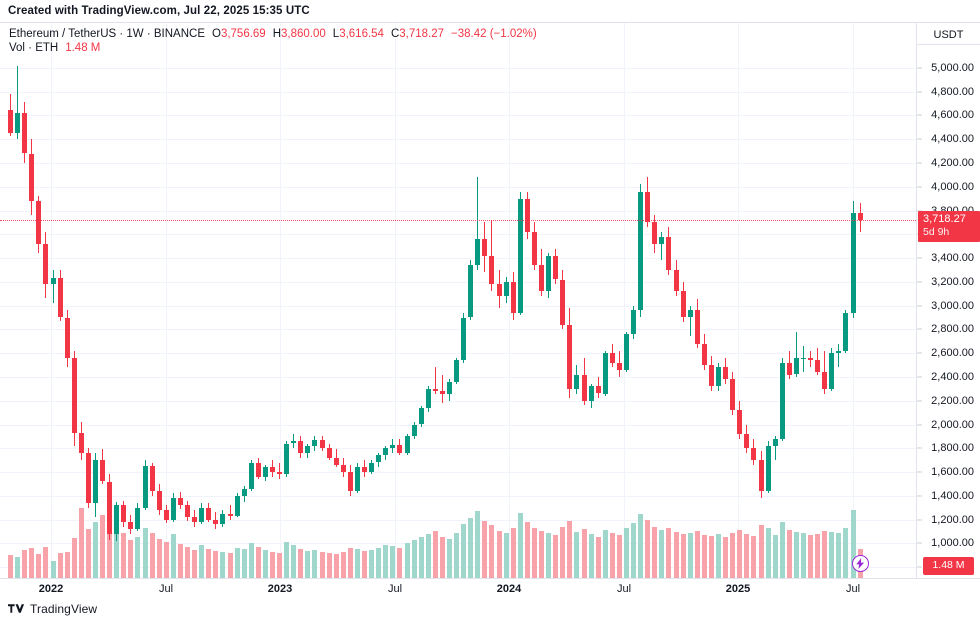 The image size is (980, 623). Describe the element at coordinates (949, 227) in the screenshot. I see `current-price-badge: 3,718.27 5d 9h` at that location.